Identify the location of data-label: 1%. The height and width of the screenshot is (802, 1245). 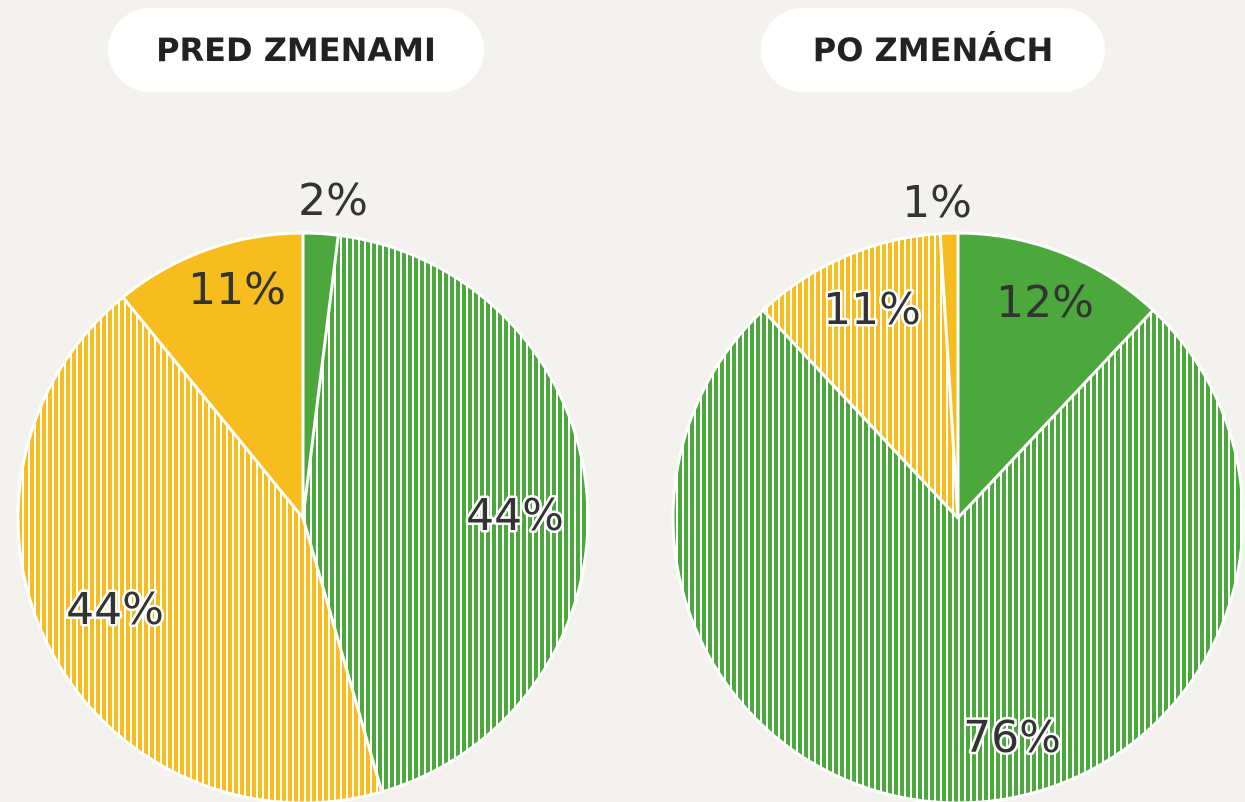
(937, 202).